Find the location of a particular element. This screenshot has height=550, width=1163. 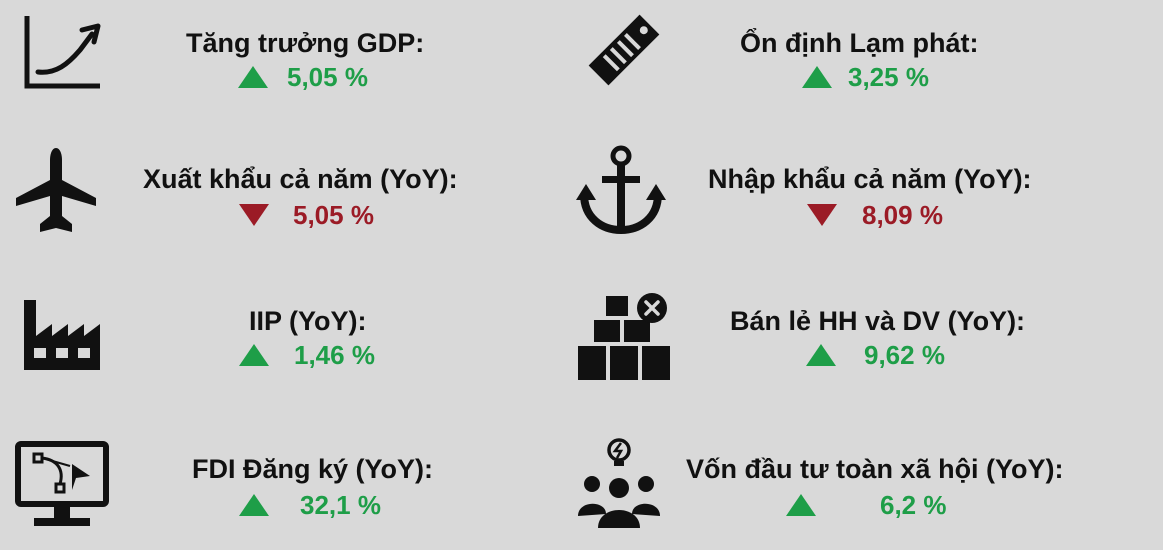

indicator-label: Tăng trưởng GDP: is located at coordinates (305, 43).